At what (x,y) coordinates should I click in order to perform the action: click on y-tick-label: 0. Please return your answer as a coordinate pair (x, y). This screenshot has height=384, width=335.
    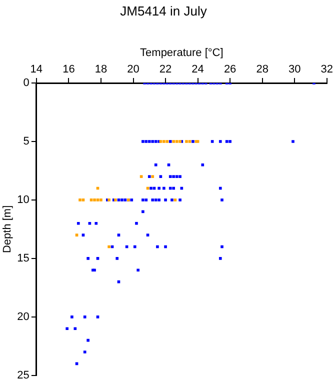
    Looking at the image, I should click on (26, 83).